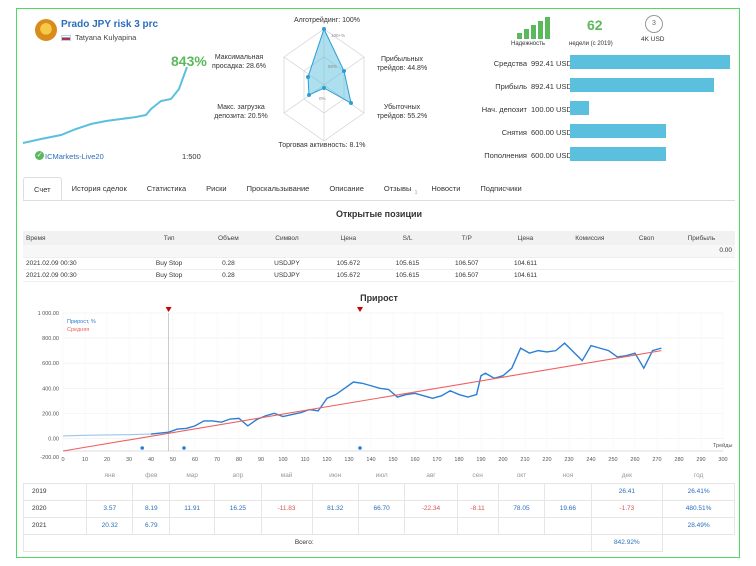 The height and width of the screenshot is (566, 756). What do you see at coordinates (533, 28) in the screenshot?
I see `reliability-icon` at bounding box center [533, 28].